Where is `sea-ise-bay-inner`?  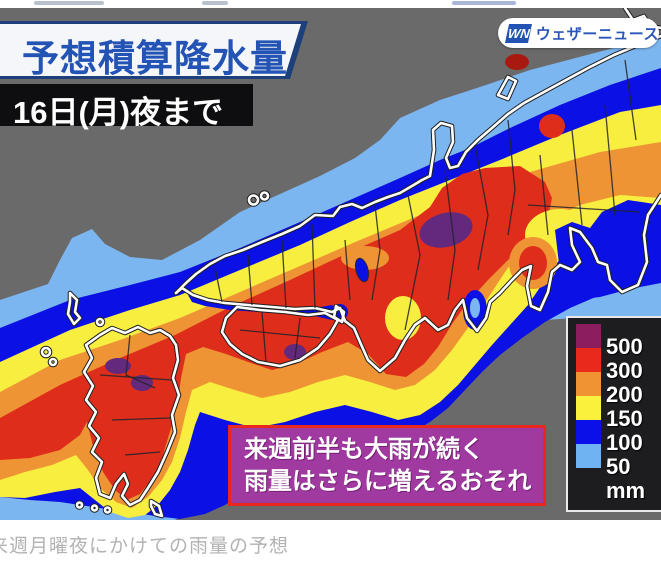
sea-ise-bay-inner is located at coordinates (475, 308).